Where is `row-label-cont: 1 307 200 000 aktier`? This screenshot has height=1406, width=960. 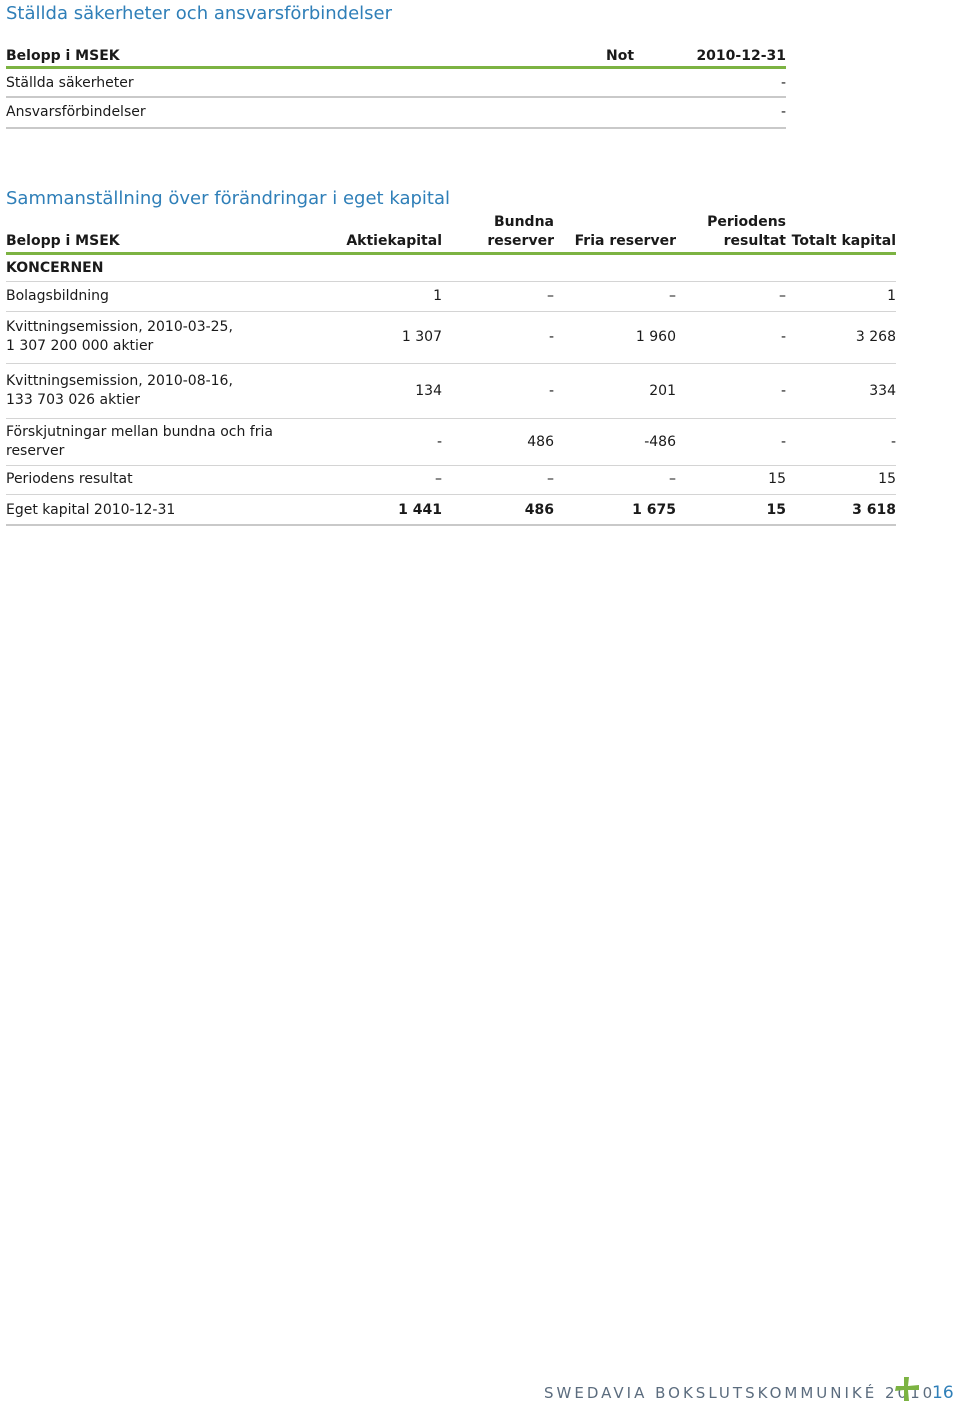 row-label-cont: 1 307 200 000 aktier is located at coordinates (80, 346).